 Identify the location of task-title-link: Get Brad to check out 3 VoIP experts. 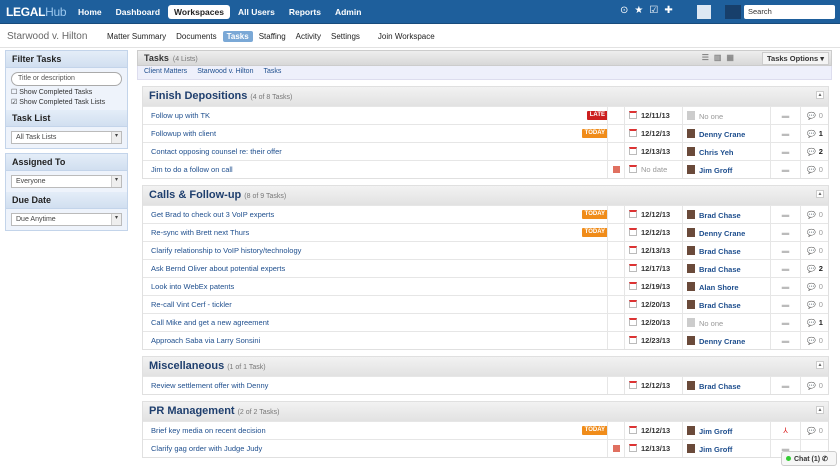
(213, 214).